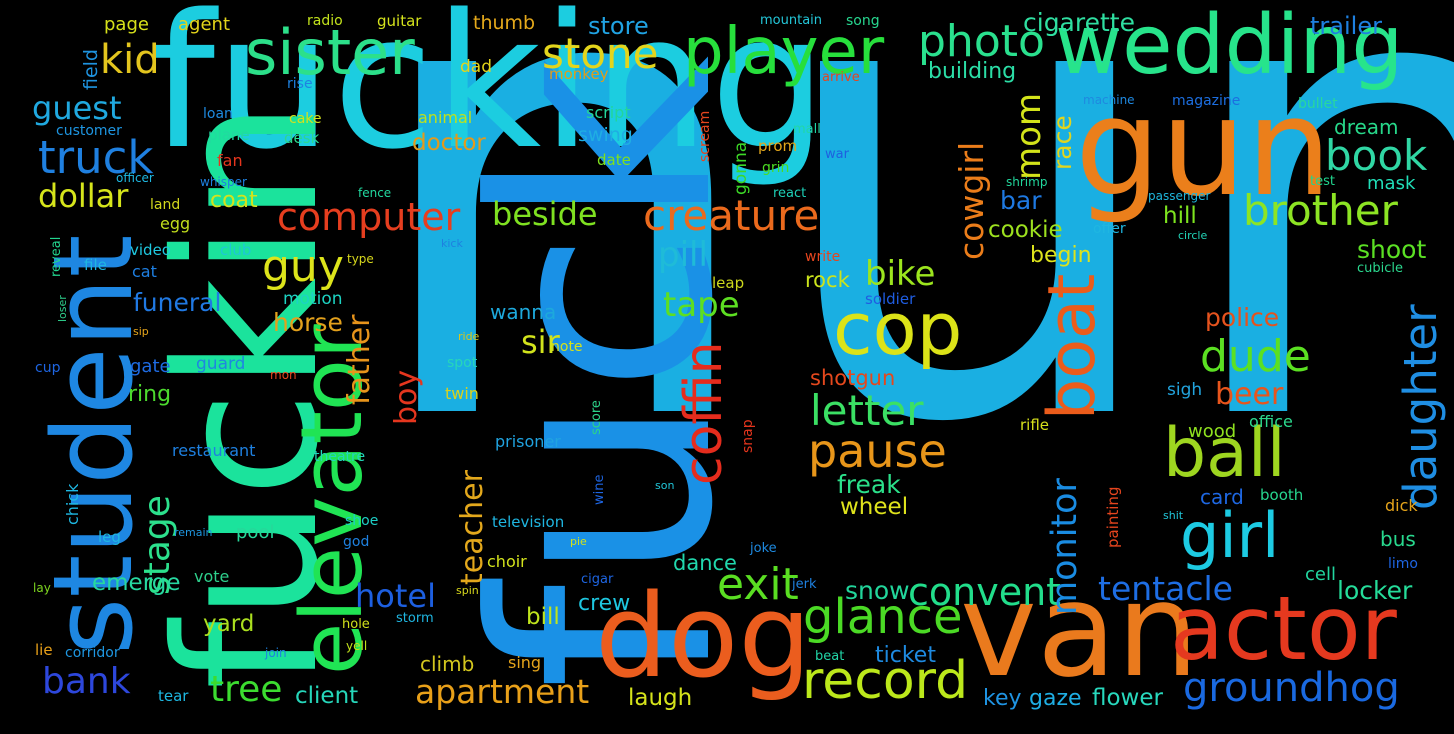 The image size is (1454, 734). What do you see at coordinates (758, 584) in the screenshot?
I see `word-exit: exit` at bounding box center [758, 584].